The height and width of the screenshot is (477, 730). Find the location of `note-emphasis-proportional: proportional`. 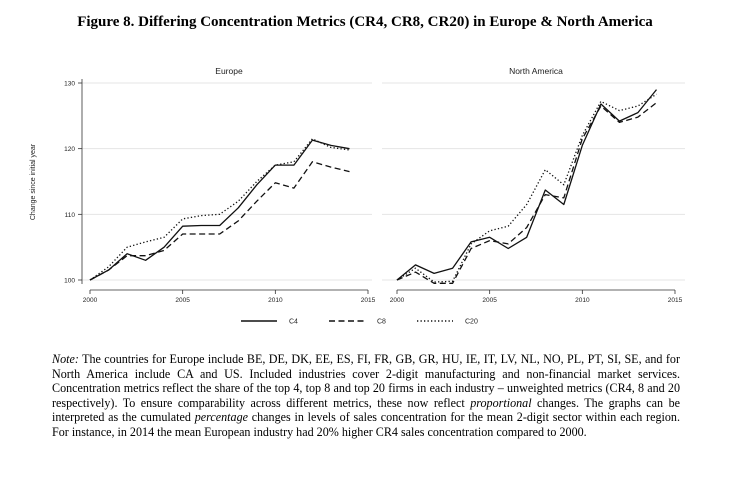

note-emphasis-proportional: proportional is located at coordinates (501, 402).